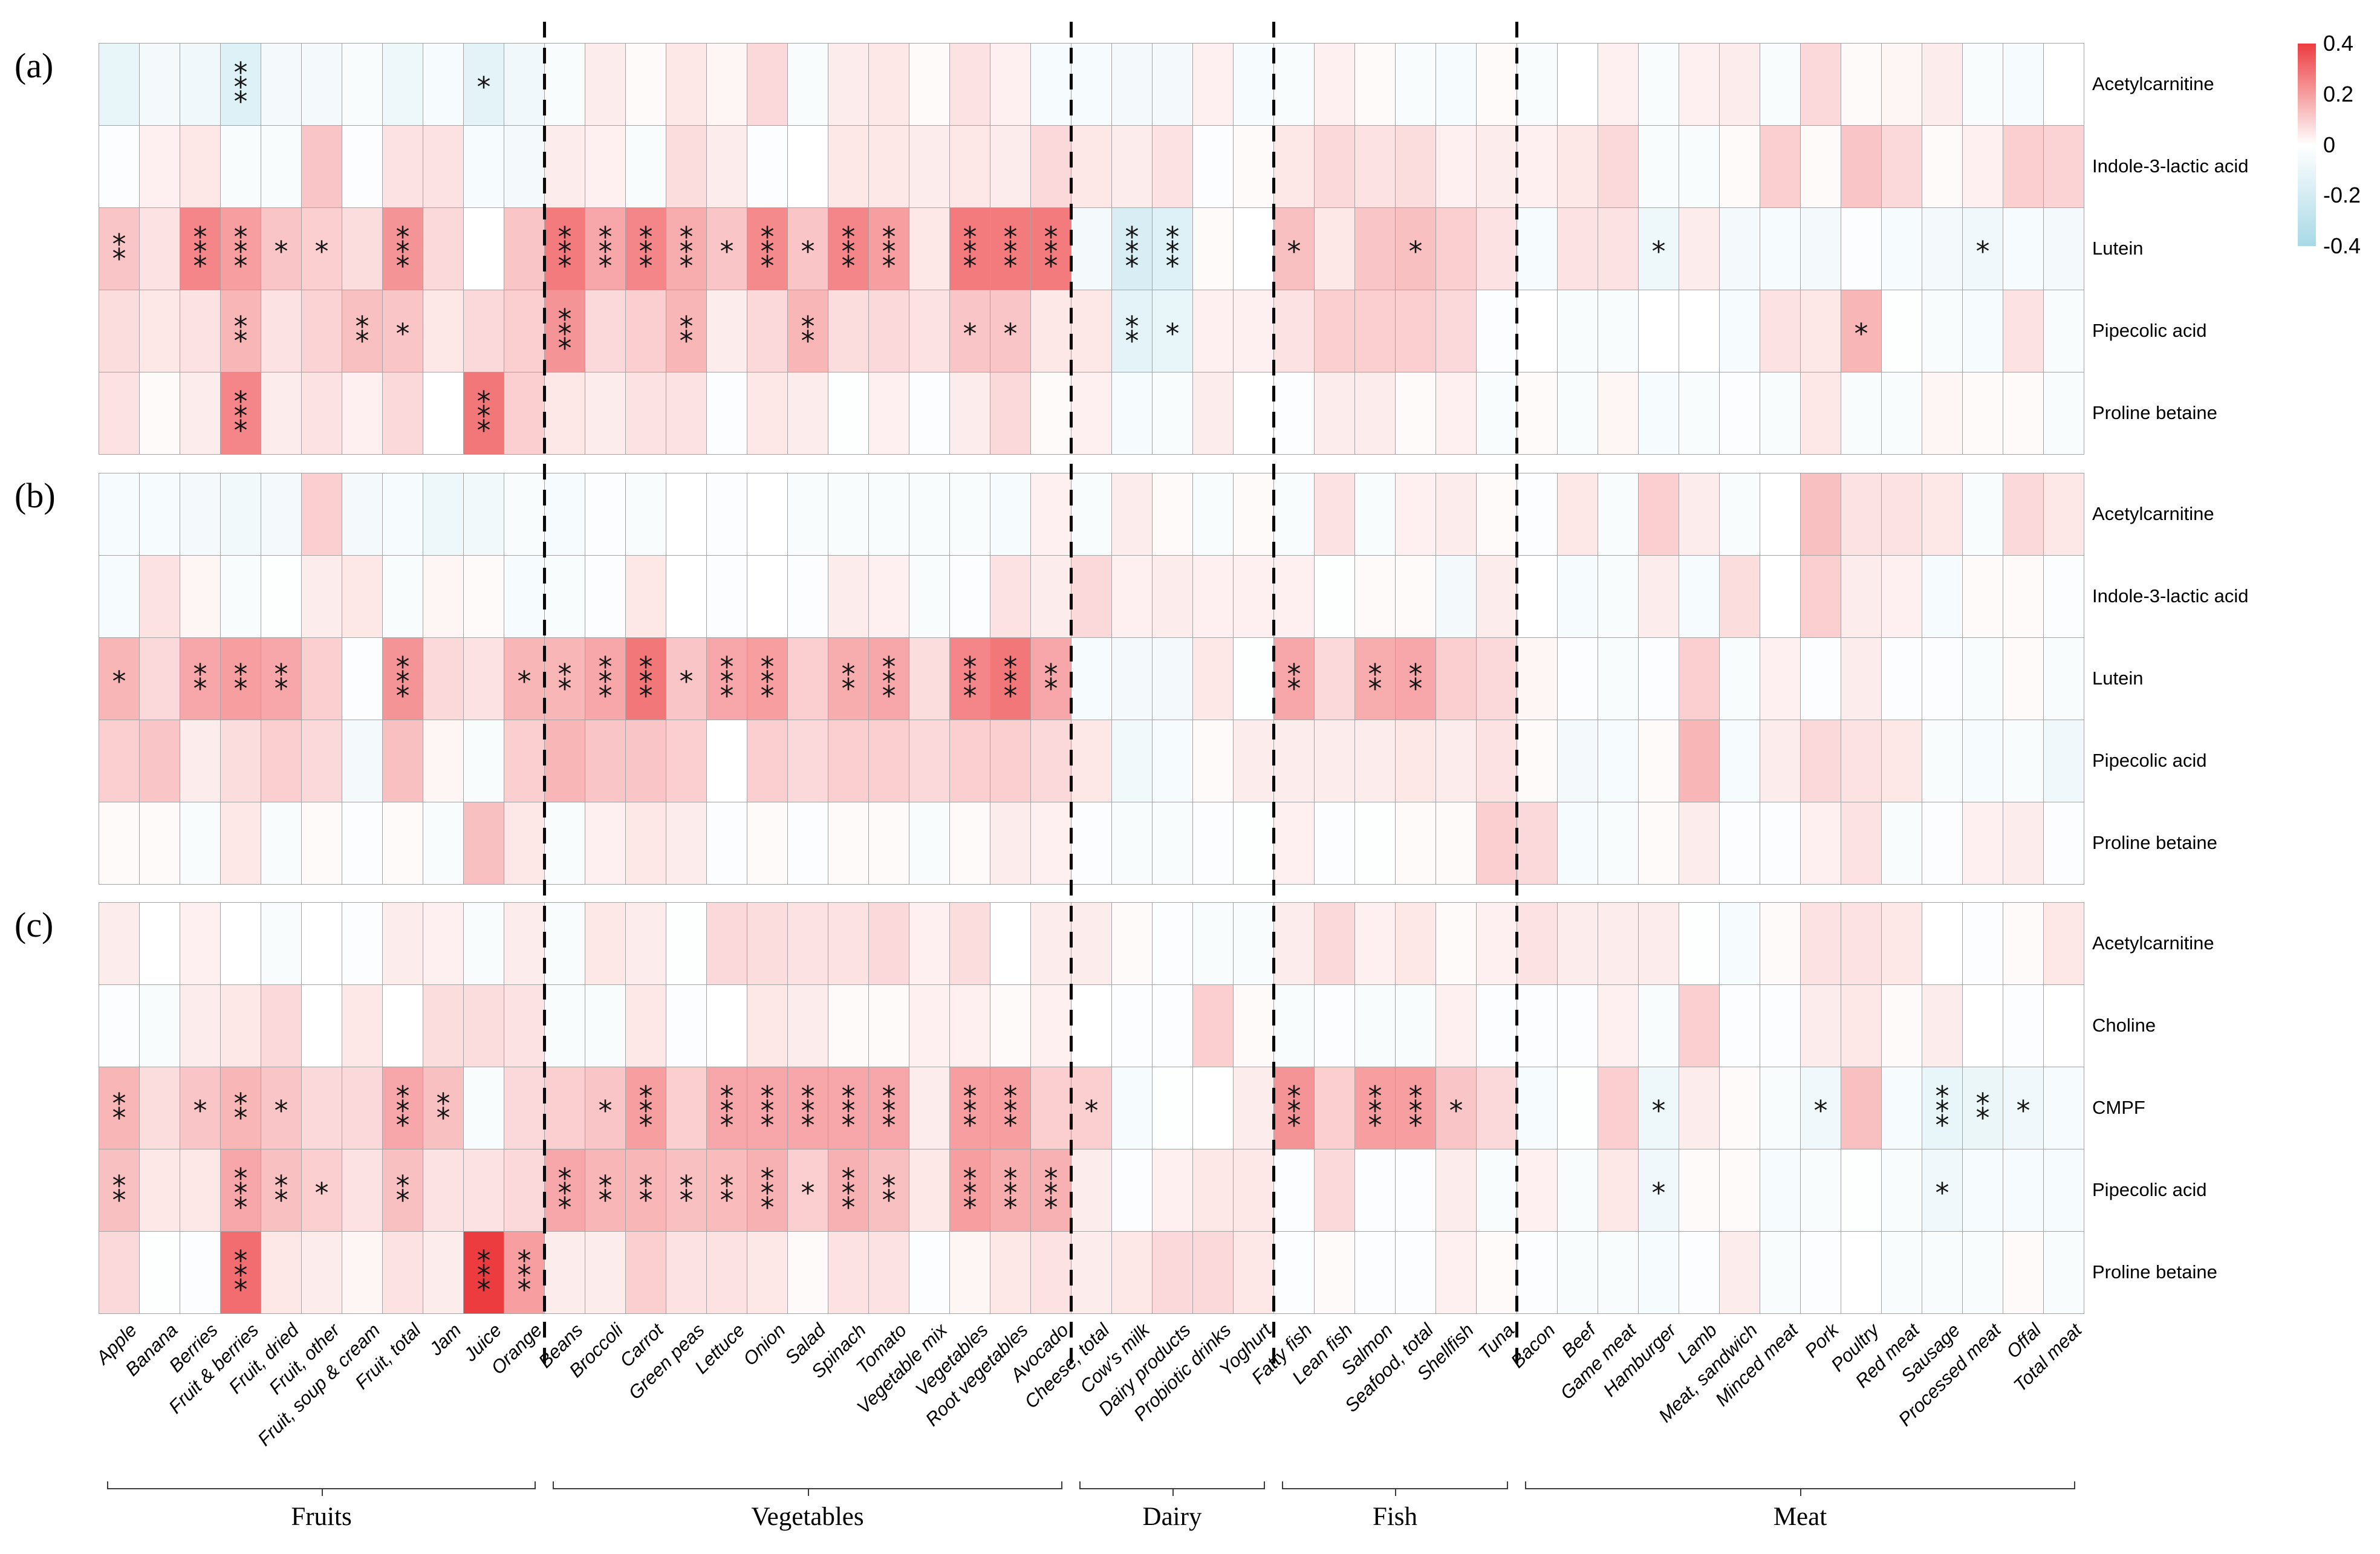 Image resolution: width=2380 pixels, height=1554 pixels. Describe the element at coordinates (1395, 1492) in the screenshot. I see `bracket-center-tick` at that location.